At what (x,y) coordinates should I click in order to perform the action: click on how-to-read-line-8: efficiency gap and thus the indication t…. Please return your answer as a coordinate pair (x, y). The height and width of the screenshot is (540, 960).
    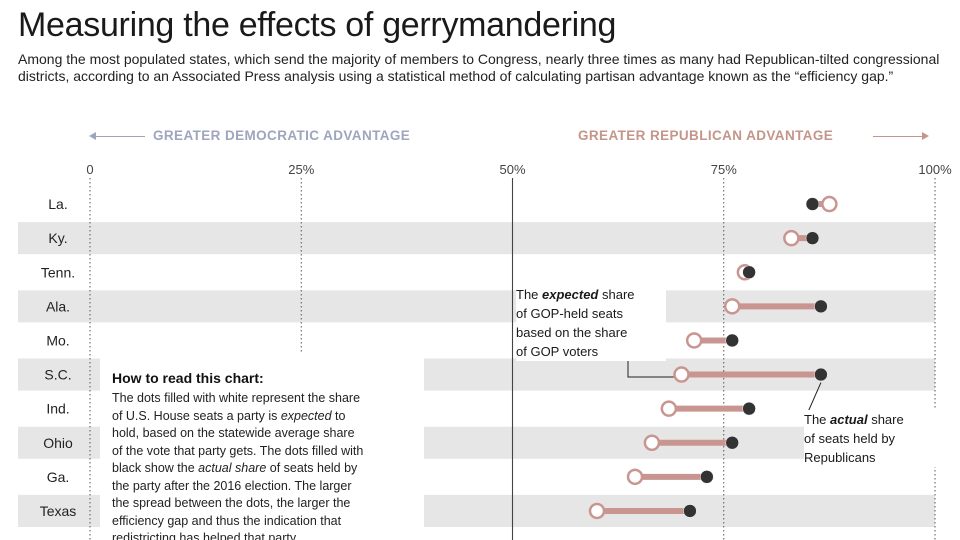
    Looking at the image, I should click on (227, 520).